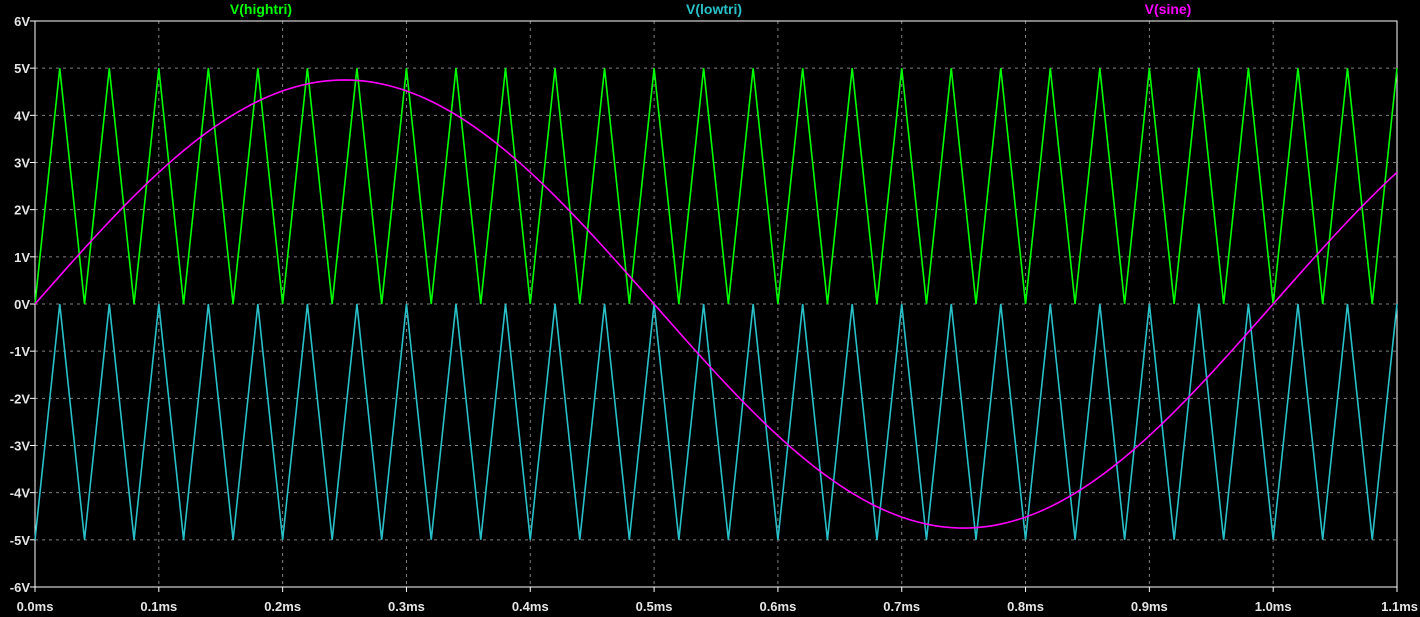 The height and width of the screenshot is (617, 1420). I want to click on y-tick-label: 0V, so click(22, 304).